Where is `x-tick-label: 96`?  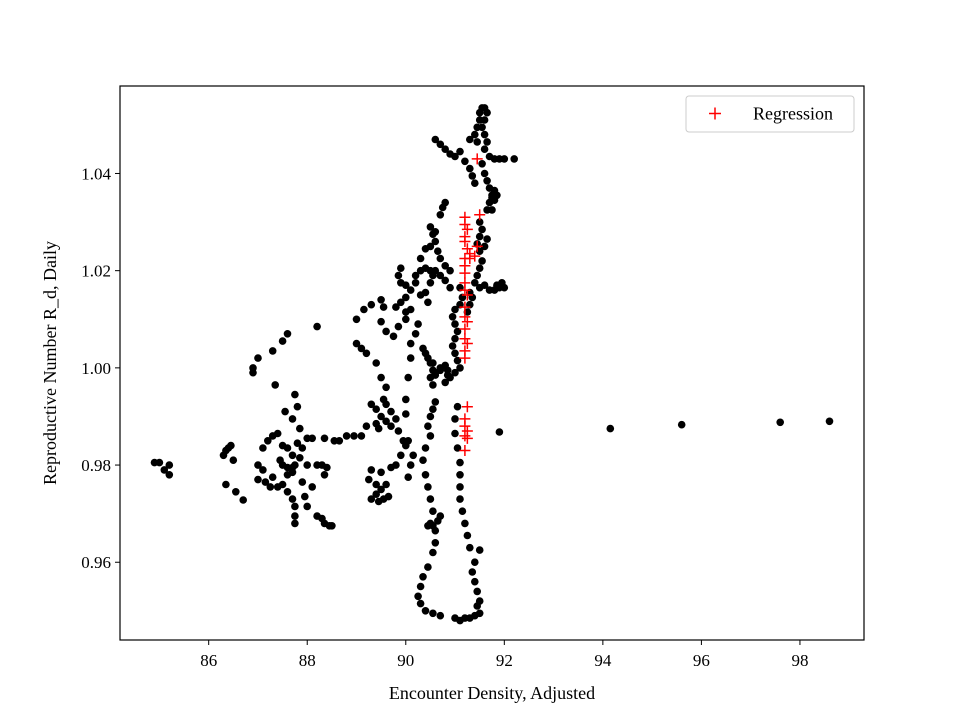
x-tick-label: 96 is located at coordinates (701, 660).